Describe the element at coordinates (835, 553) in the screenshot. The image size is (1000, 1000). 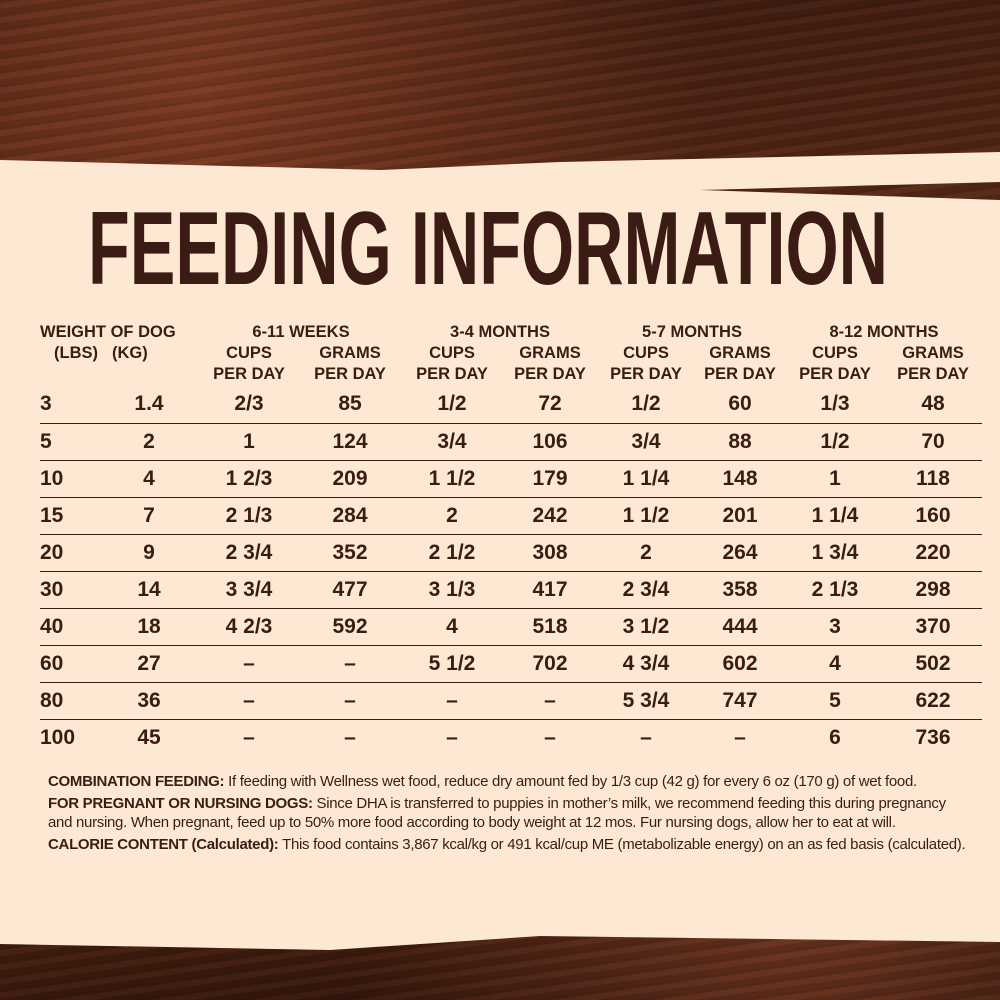
I see `table-cell: 1 3/4` at that location.